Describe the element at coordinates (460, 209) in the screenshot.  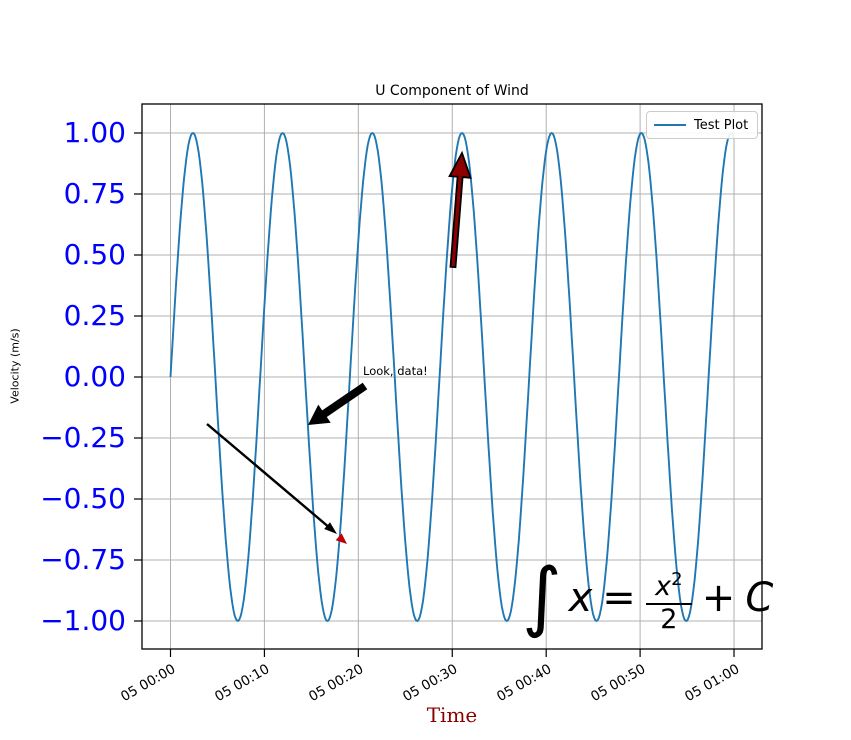
I see `annotation-arrow-red-vertical-arrow` at that location.